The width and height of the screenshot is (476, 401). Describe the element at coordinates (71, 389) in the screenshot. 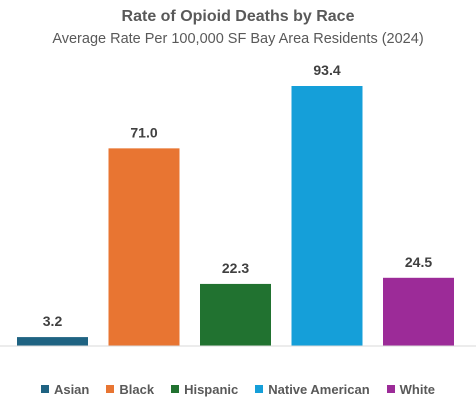

I see `legend-label: Asian` at that location.